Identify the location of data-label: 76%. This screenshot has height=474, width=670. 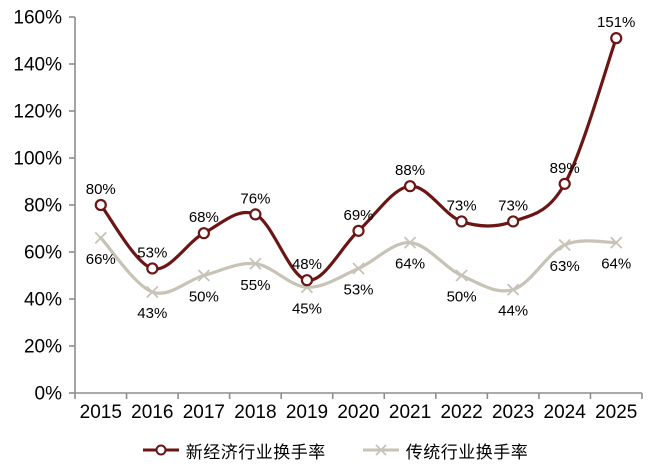
(255, 198).